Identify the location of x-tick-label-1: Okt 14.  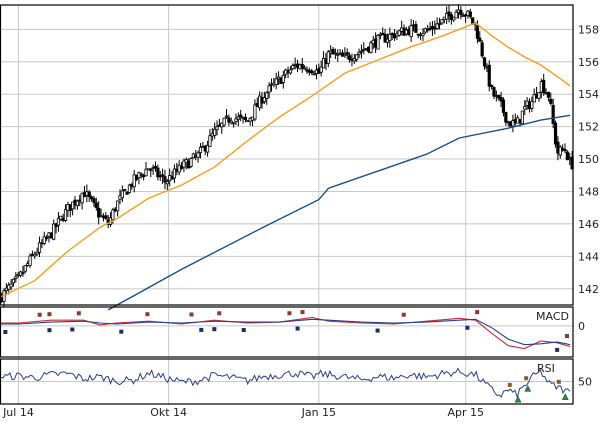
(168, 412).